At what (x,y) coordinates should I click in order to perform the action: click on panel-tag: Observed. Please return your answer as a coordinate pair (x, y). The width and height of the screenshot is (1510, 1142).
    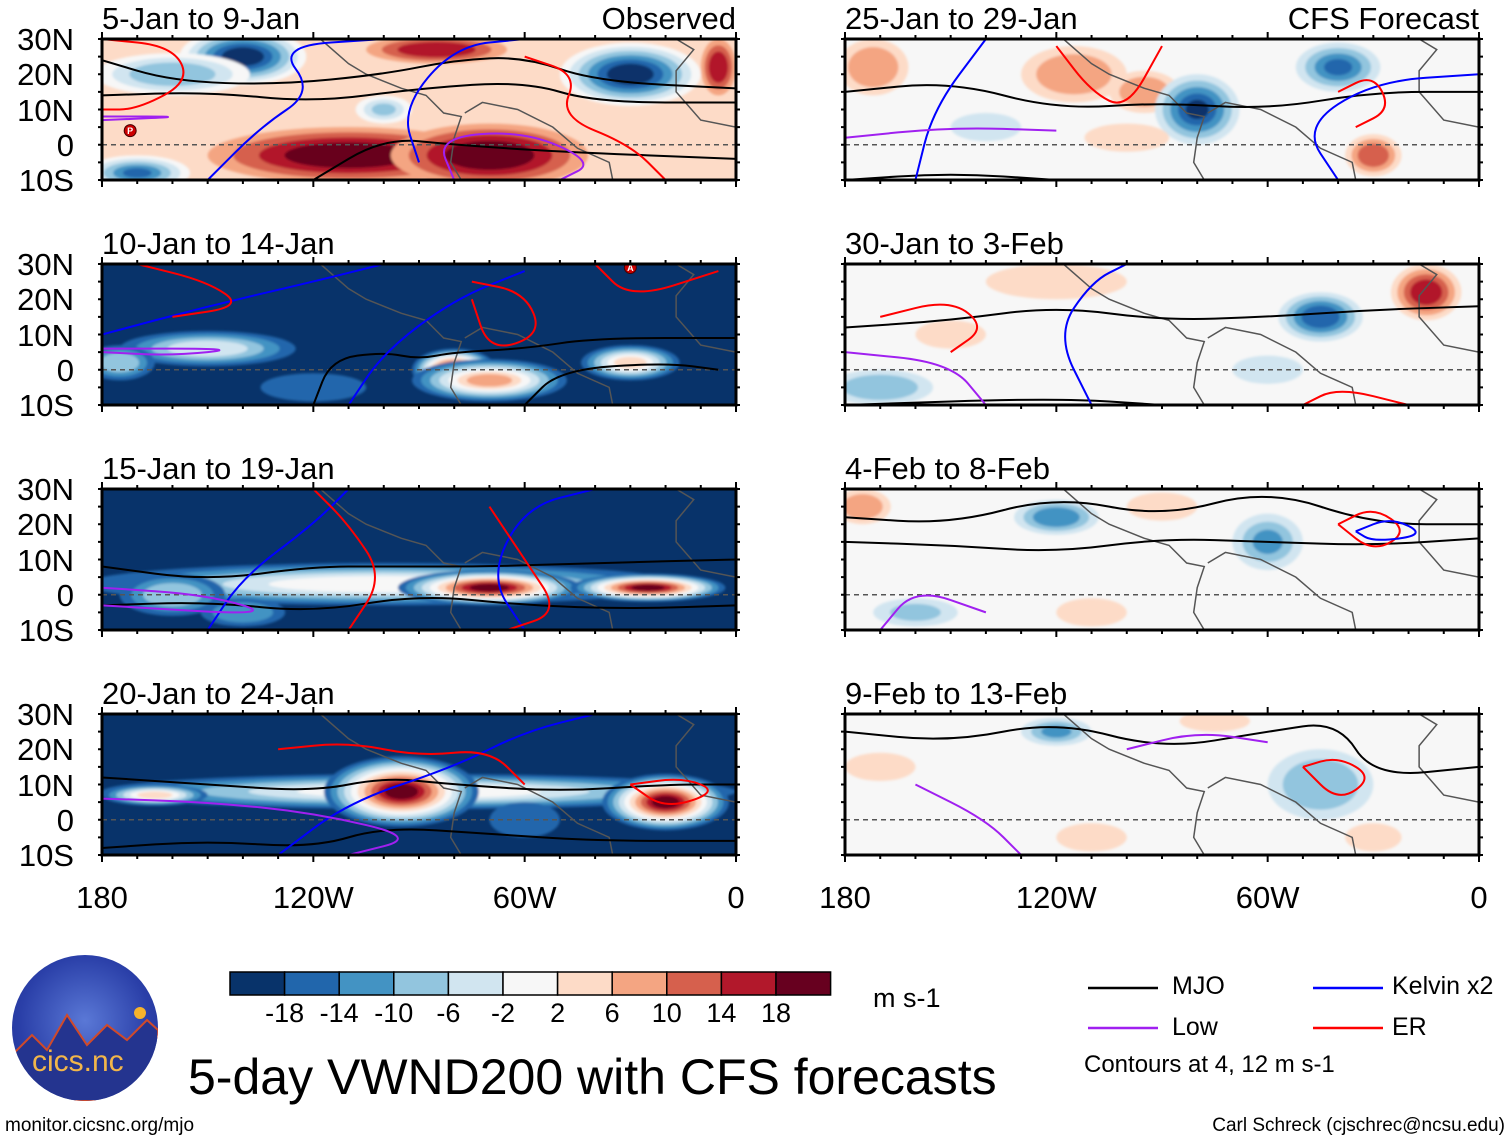
    Looking at the image, I should click on (668, 18).